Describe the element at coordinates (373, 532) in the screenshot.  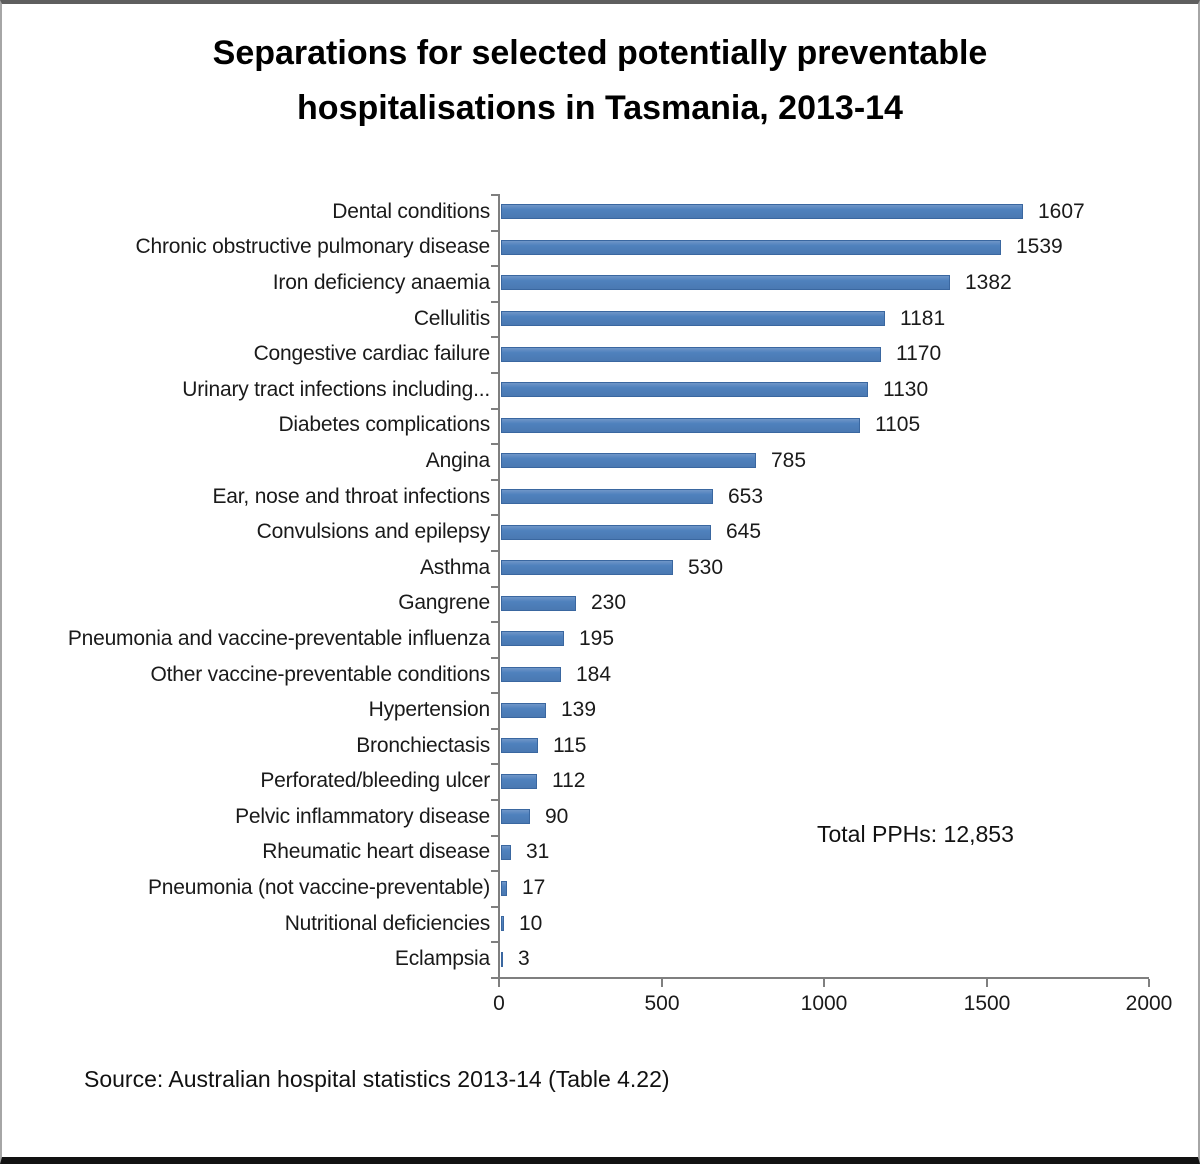
I see `category-label: Convulsions and epilepsy` at that location.